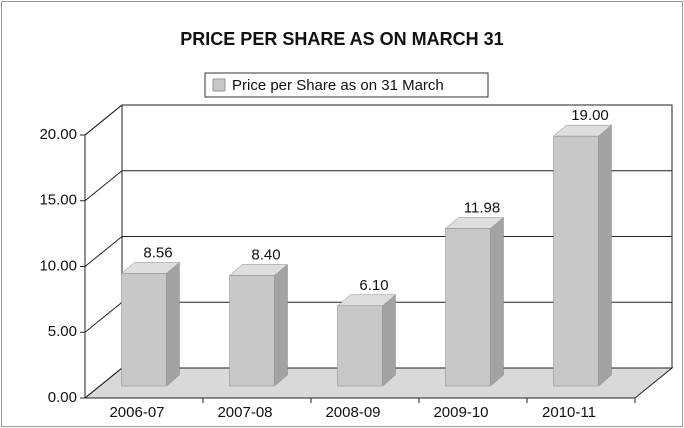  Describe the element at coordinates (58, 200) in the screenshot. I see `y-tick-label: 15.00` at that location.